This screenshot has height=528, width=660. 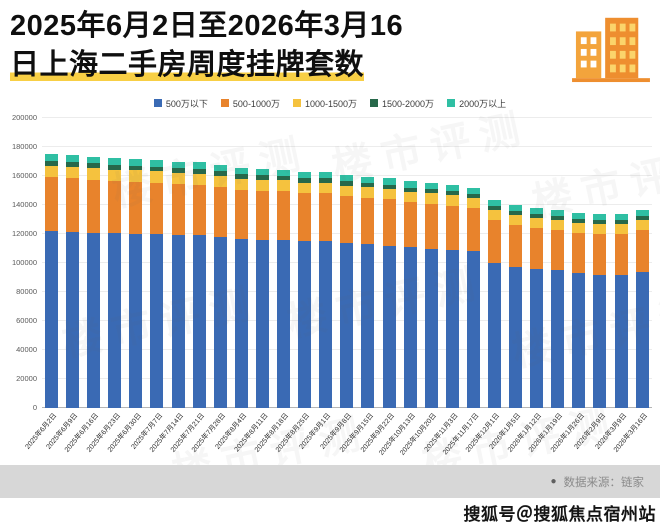 What do you see at coordinates (397, 319) in the screenshot?
I see `stacked-bar: 2025年10月13日` at bounding box center [397, 319].